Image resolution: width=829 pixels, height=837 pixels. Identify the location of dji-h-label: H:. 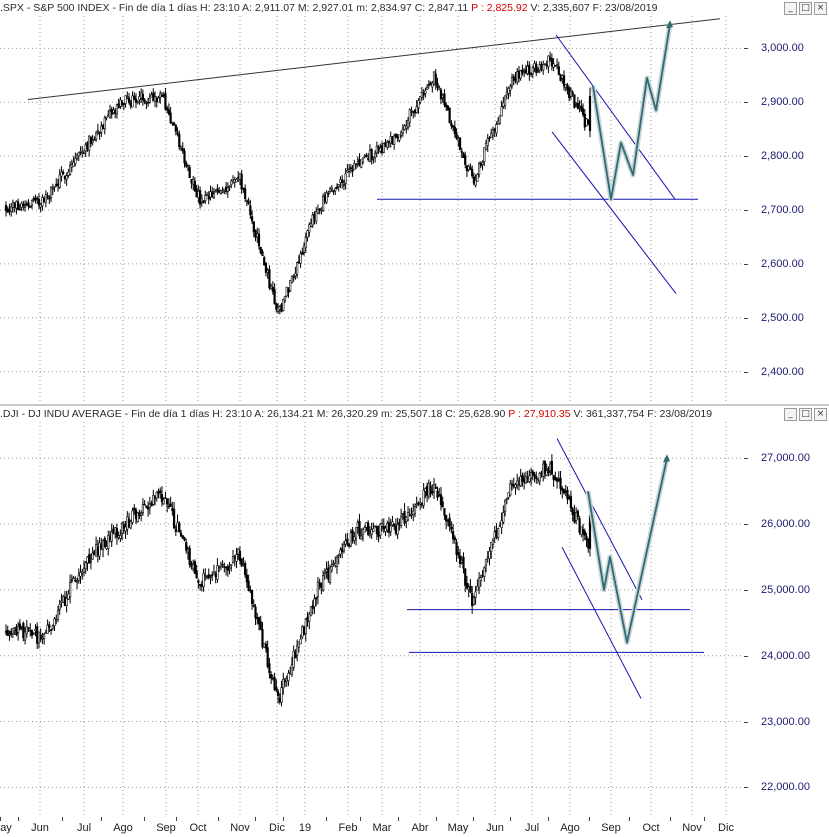
(217, 414).